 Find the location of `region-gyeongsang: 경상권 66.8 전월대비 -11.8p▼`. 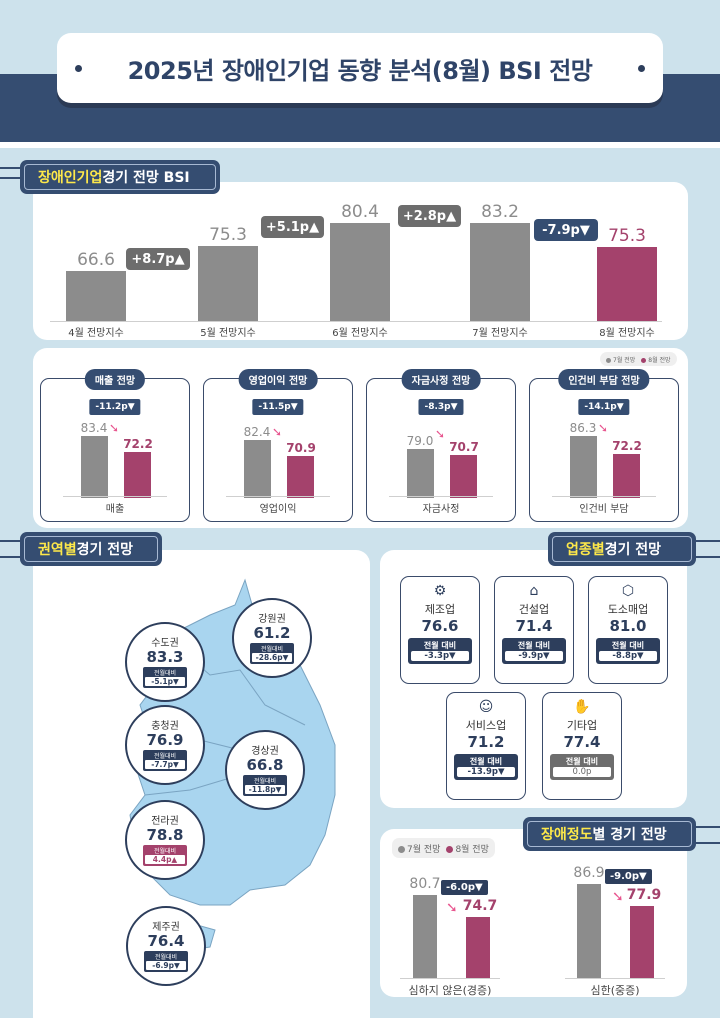

region-gyeongsang: 경상권 66.8 전월대비 -11.8p▼ is located at coordinates (265, 770).